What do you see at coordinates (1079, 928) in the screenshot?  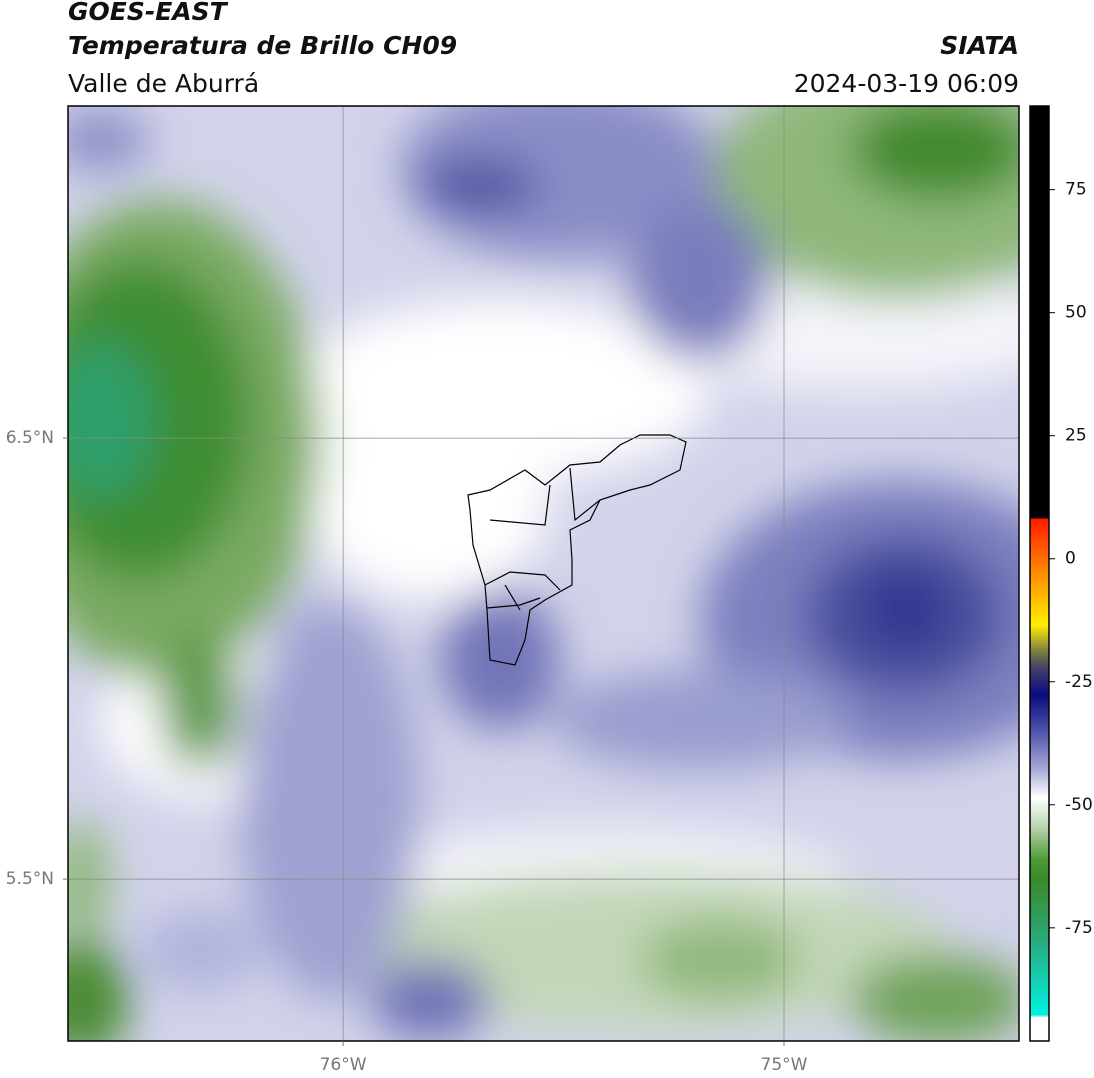 I see `colorbar-tick-label: -75` at bounding box center [1079, 928].